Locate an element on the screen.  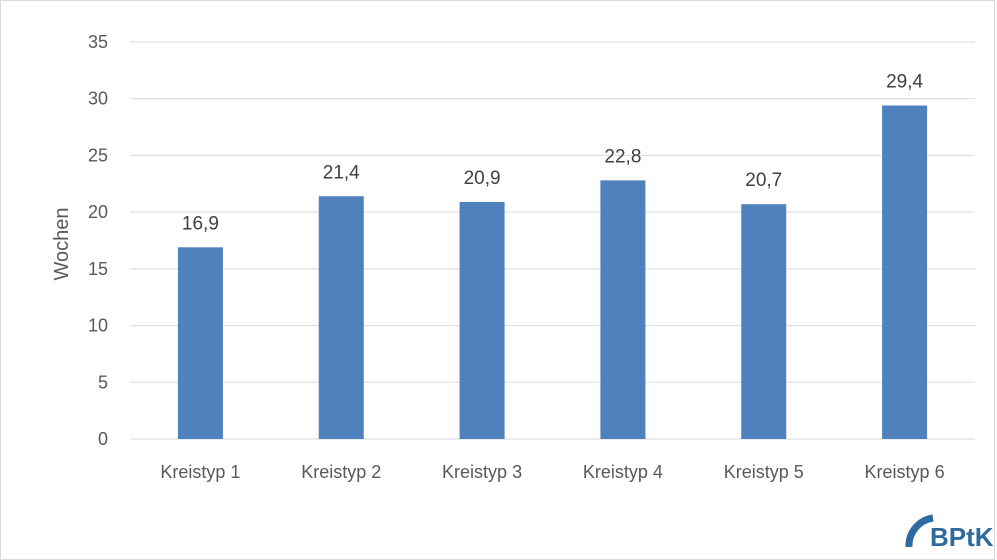
y-tick-label: 30 is located at coordinates (98, 99).